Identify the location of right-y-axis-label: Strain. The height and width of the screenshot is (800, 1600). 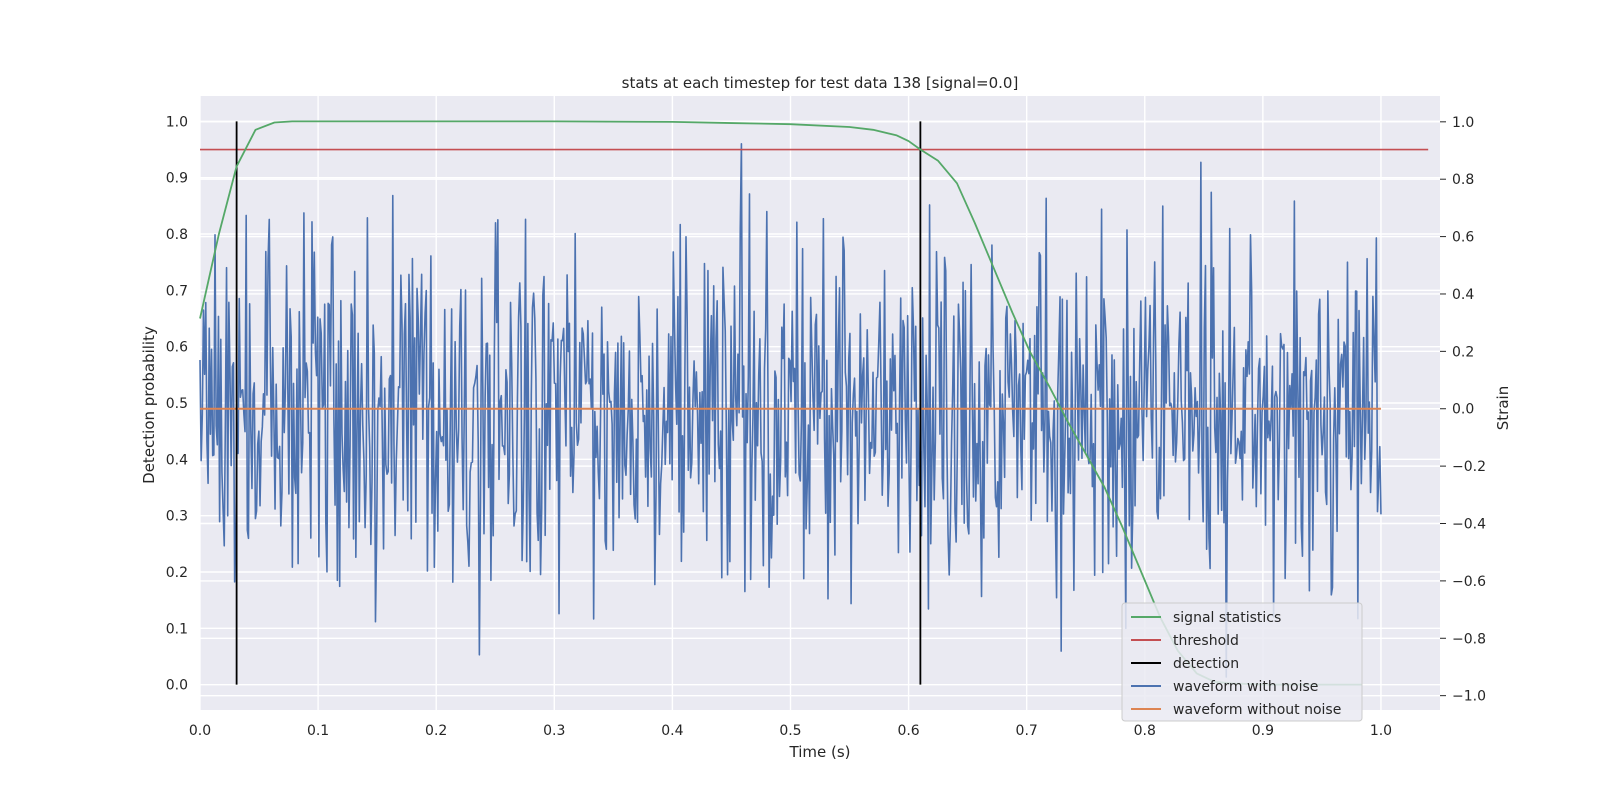
(1503, 408).